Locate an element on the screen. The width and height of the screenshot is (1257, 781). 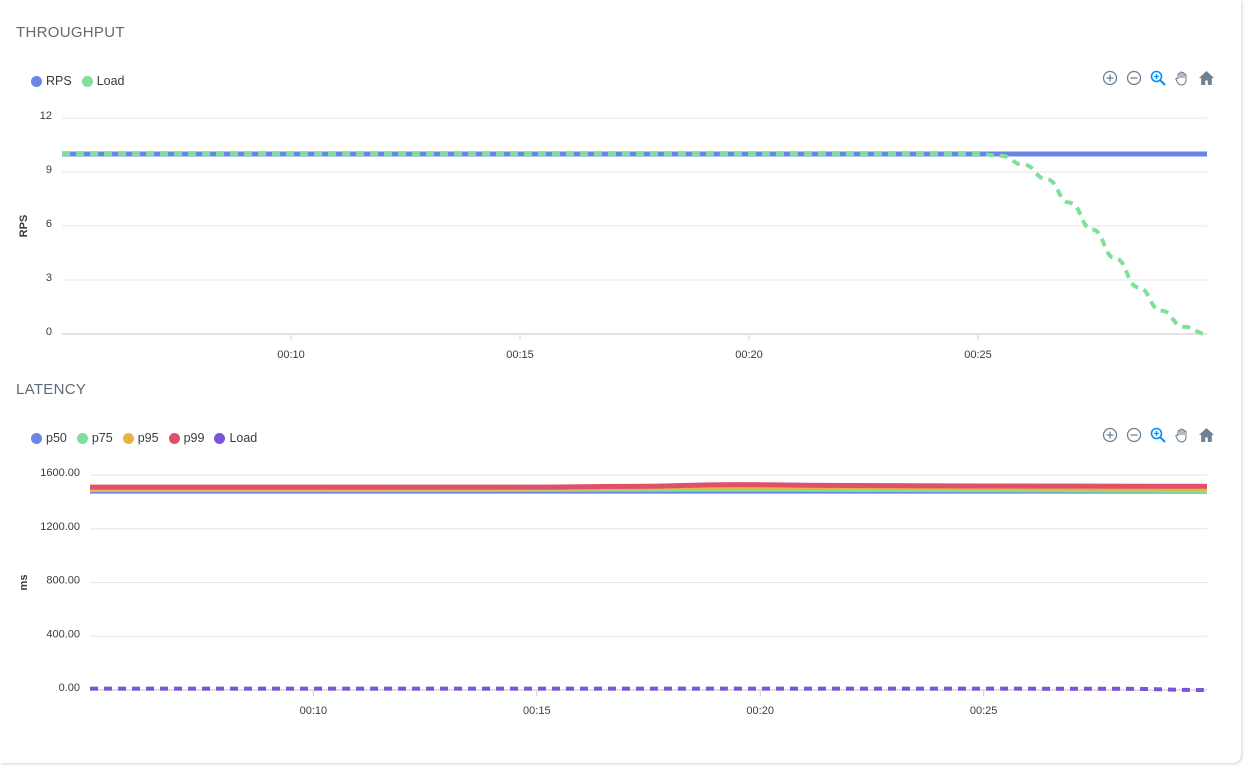
legend-item-p50: p50 is located at coordinates (49, 438).